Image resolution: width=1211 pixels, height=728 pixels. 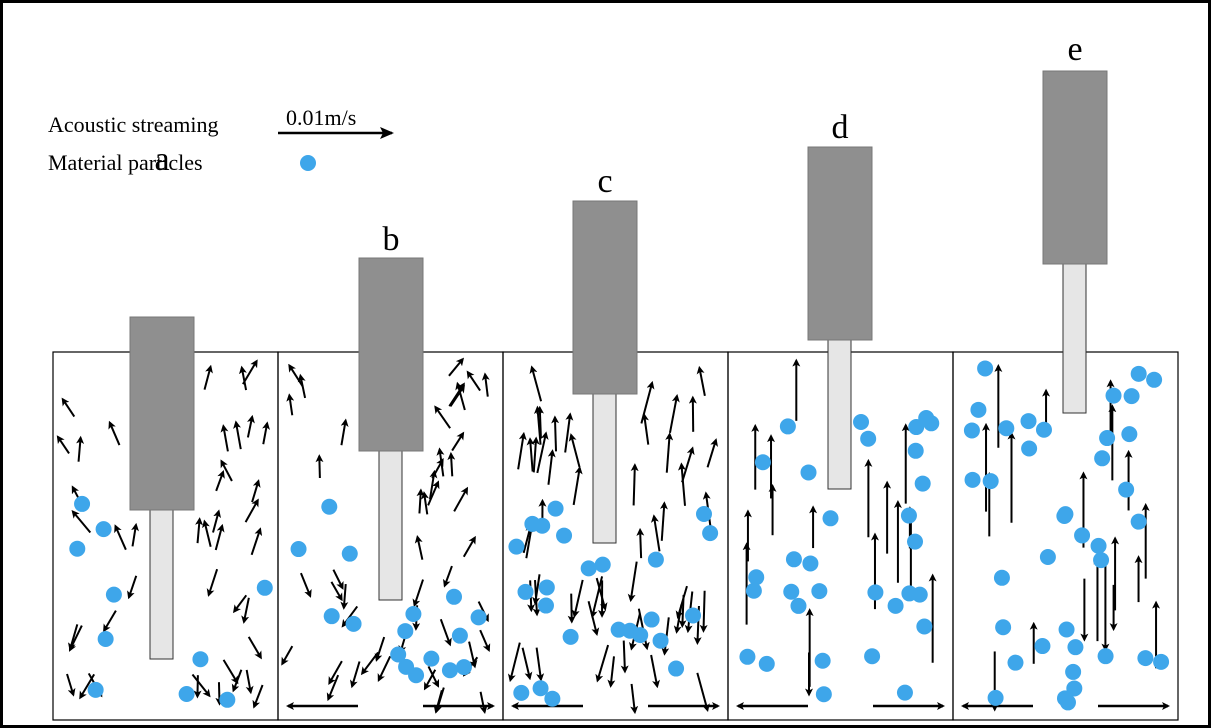 What do you see at coordinates (125, 162) in the screenshot?
I see `legend-particles: Material particles` at bounding box center [125, 162].